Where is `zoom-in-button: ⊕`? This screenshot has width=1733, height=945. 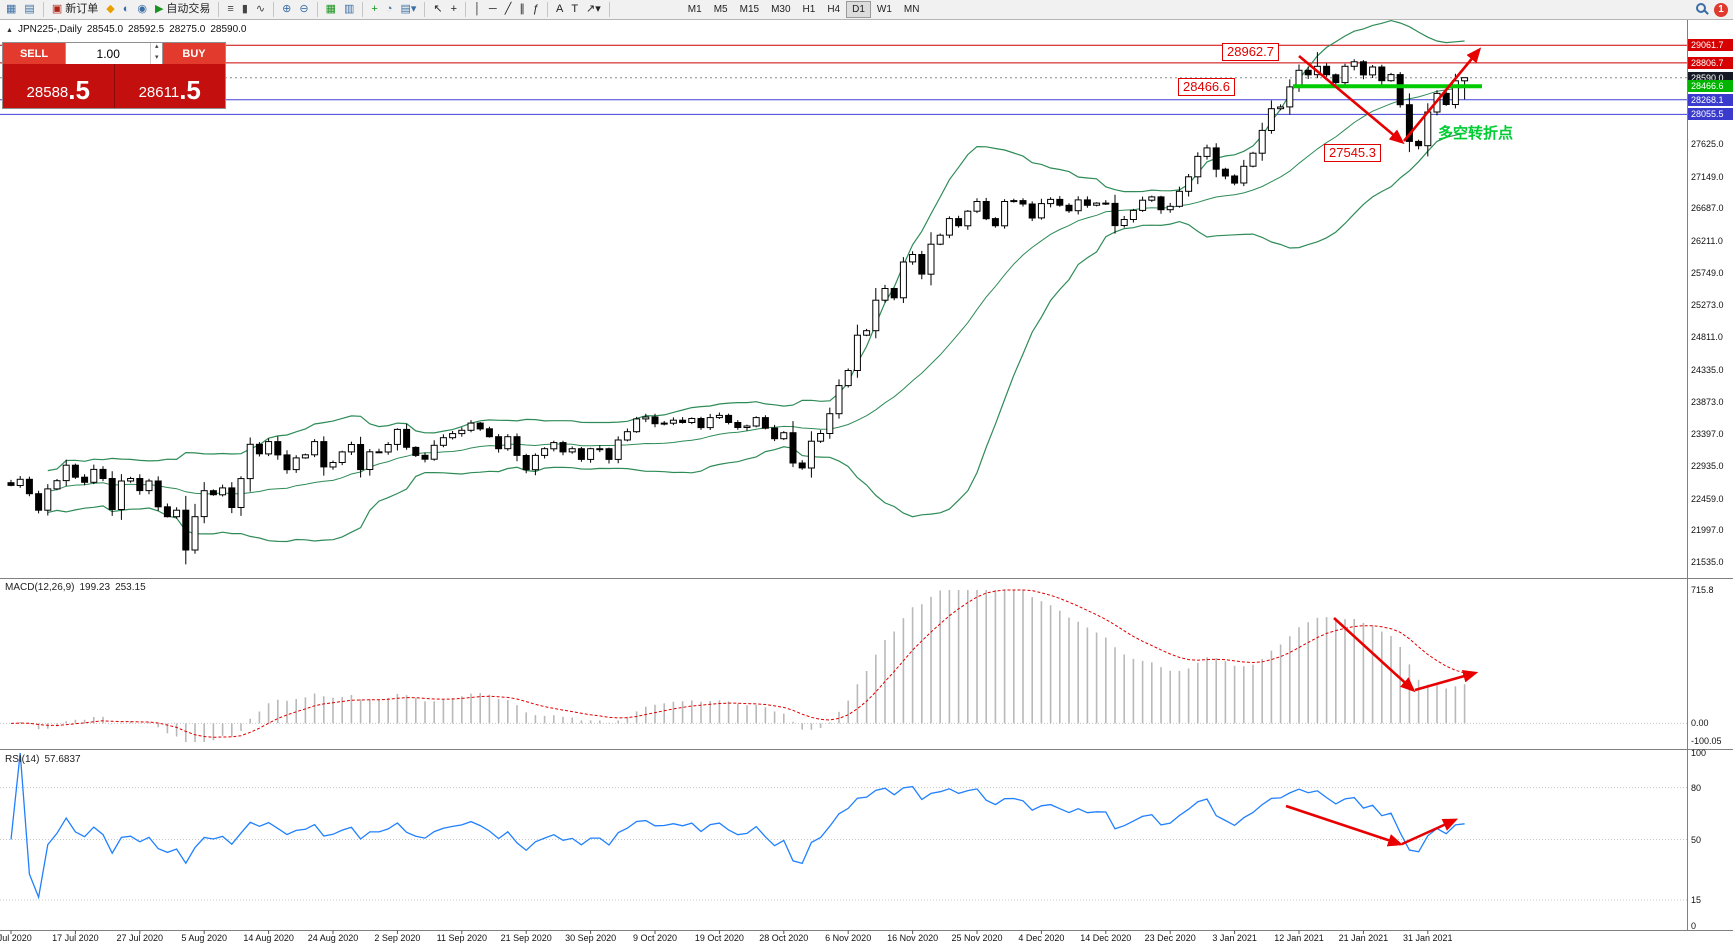
zoom-in-button: ⊕ is located at coordinates (286, 9).